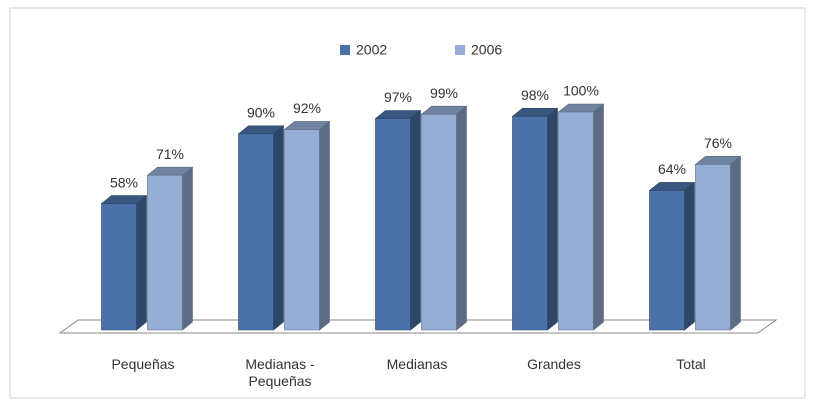 The image size is (817, 404). I want to click on value-label: 97%, so click(398, 97).